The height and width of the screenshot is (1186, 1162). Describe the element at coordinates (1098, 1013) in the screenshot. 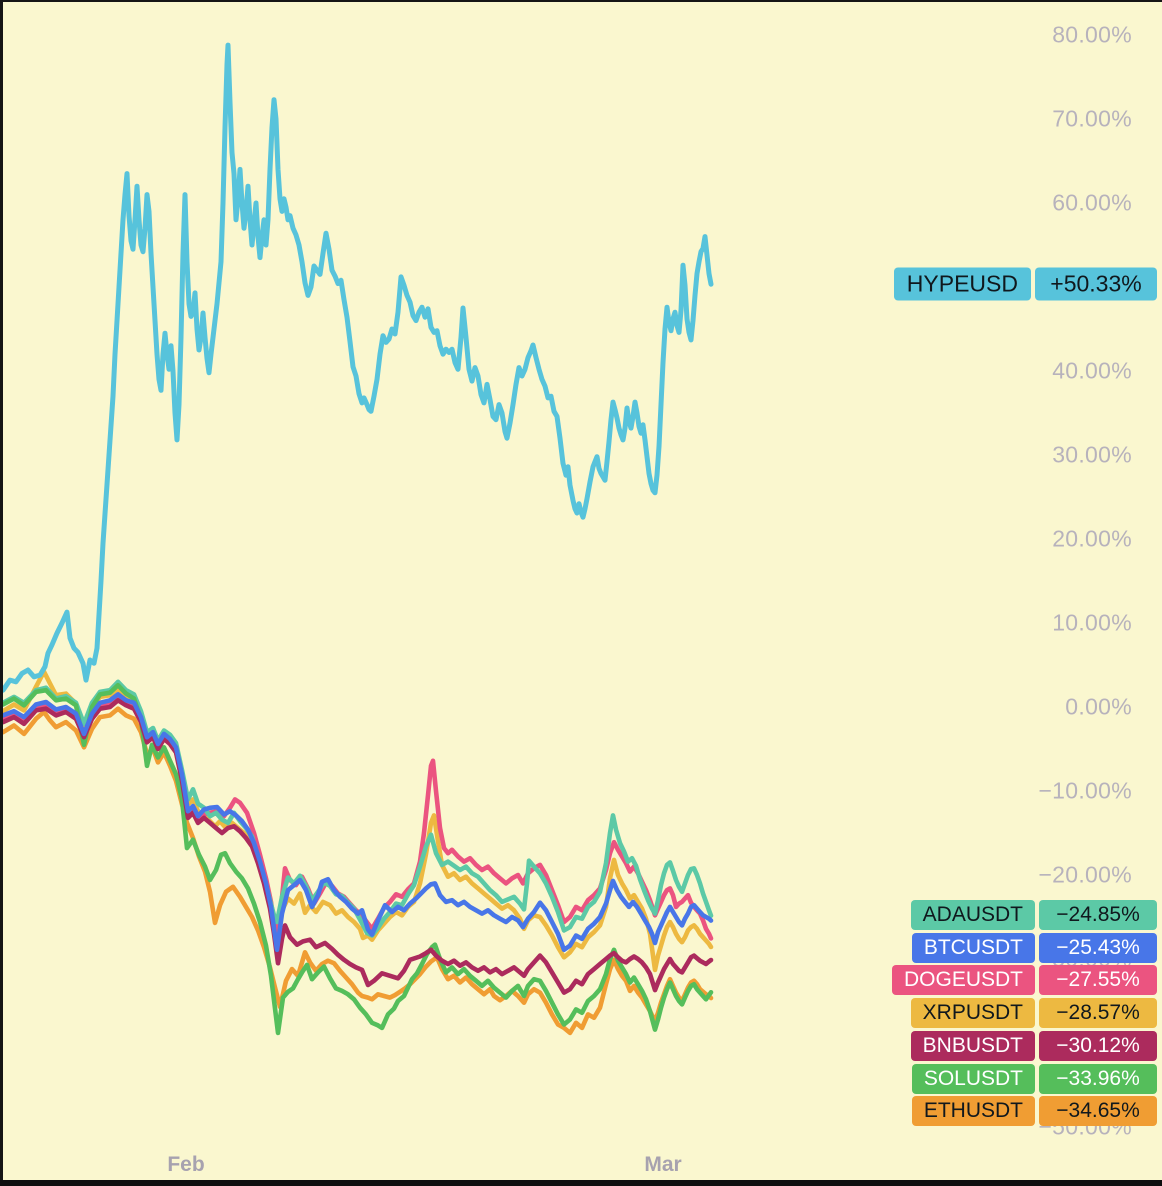

I see `legend-change-value: −28.57%` at that location.